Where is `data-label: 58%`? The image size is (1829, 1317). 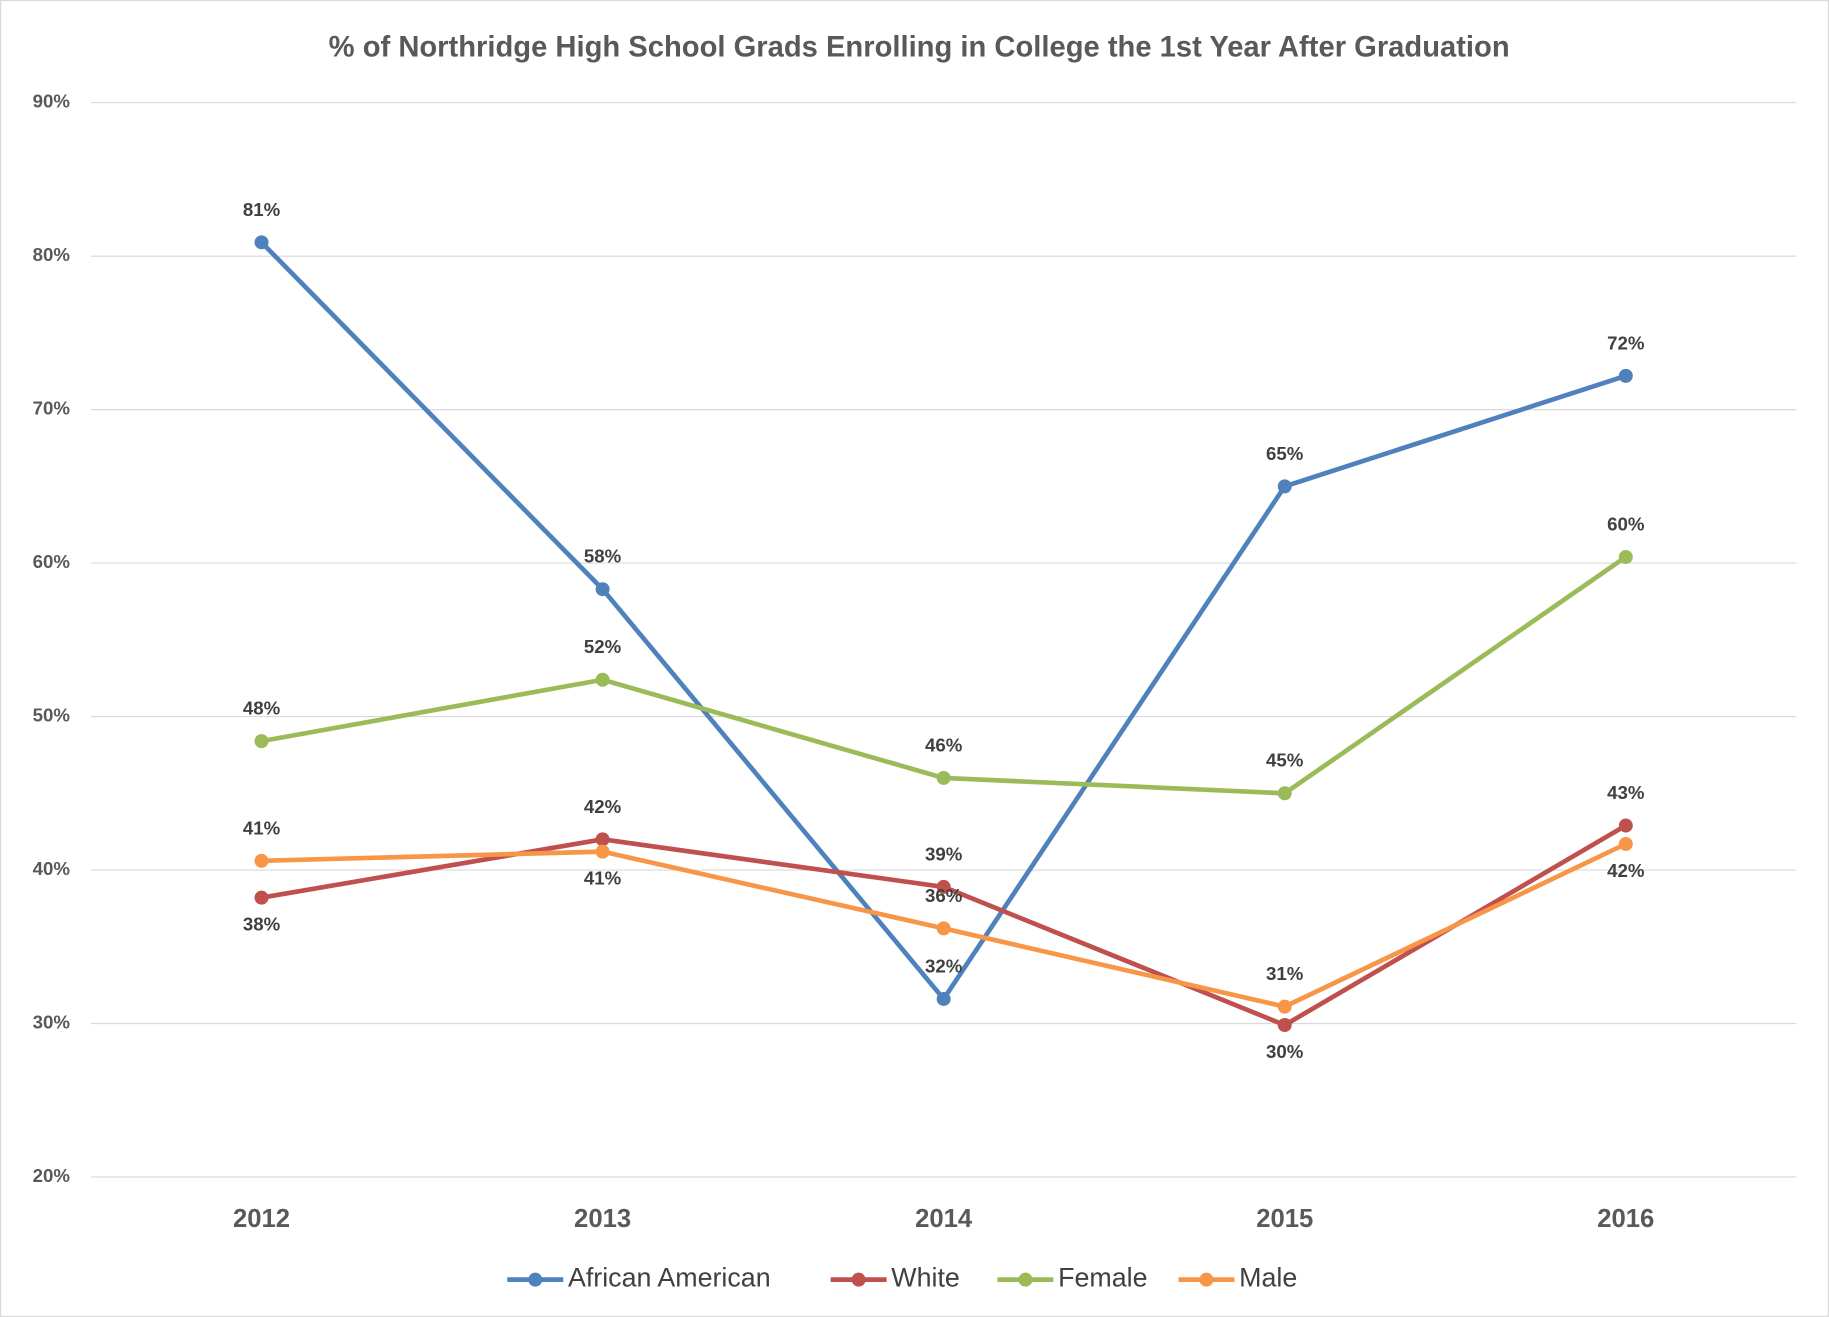
data-label: 58% is located at coordinates (603, 556).